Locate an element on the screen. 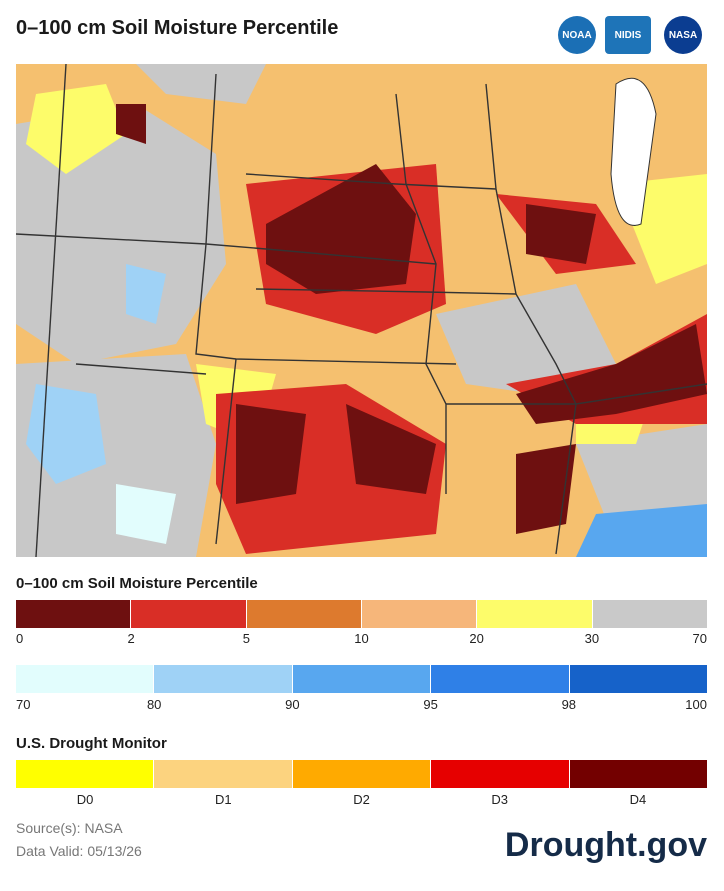 The image size is (724, 891). drought-monitor-bar is located at coordinates (362, 774).